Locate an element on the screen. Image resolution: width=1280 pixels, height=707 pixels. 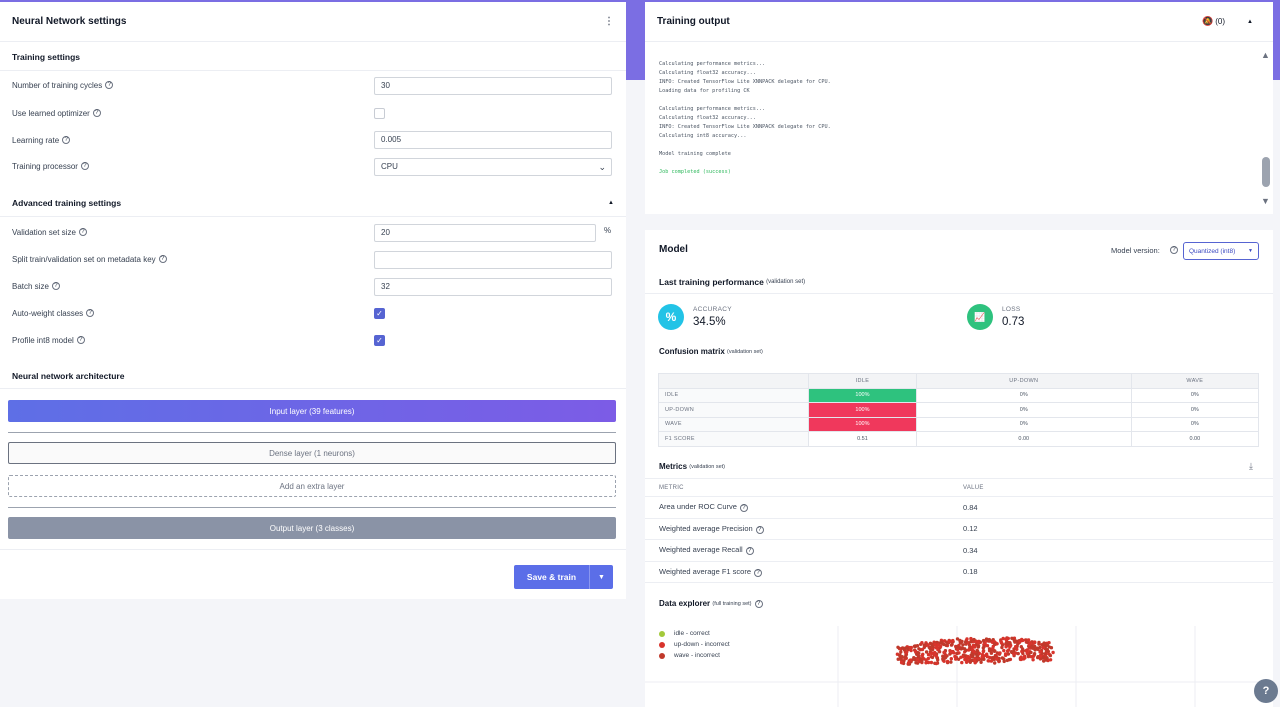
metrics-heading: Metrics (validation set) is located at coordinates (692, 466).